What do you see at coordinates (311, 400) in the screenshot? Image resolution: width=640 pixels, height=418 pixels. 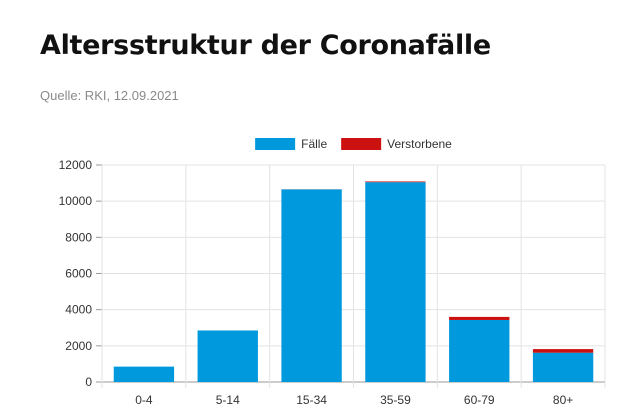 I see `x-tick-label: 15-34` at bounding box center [311, 400].